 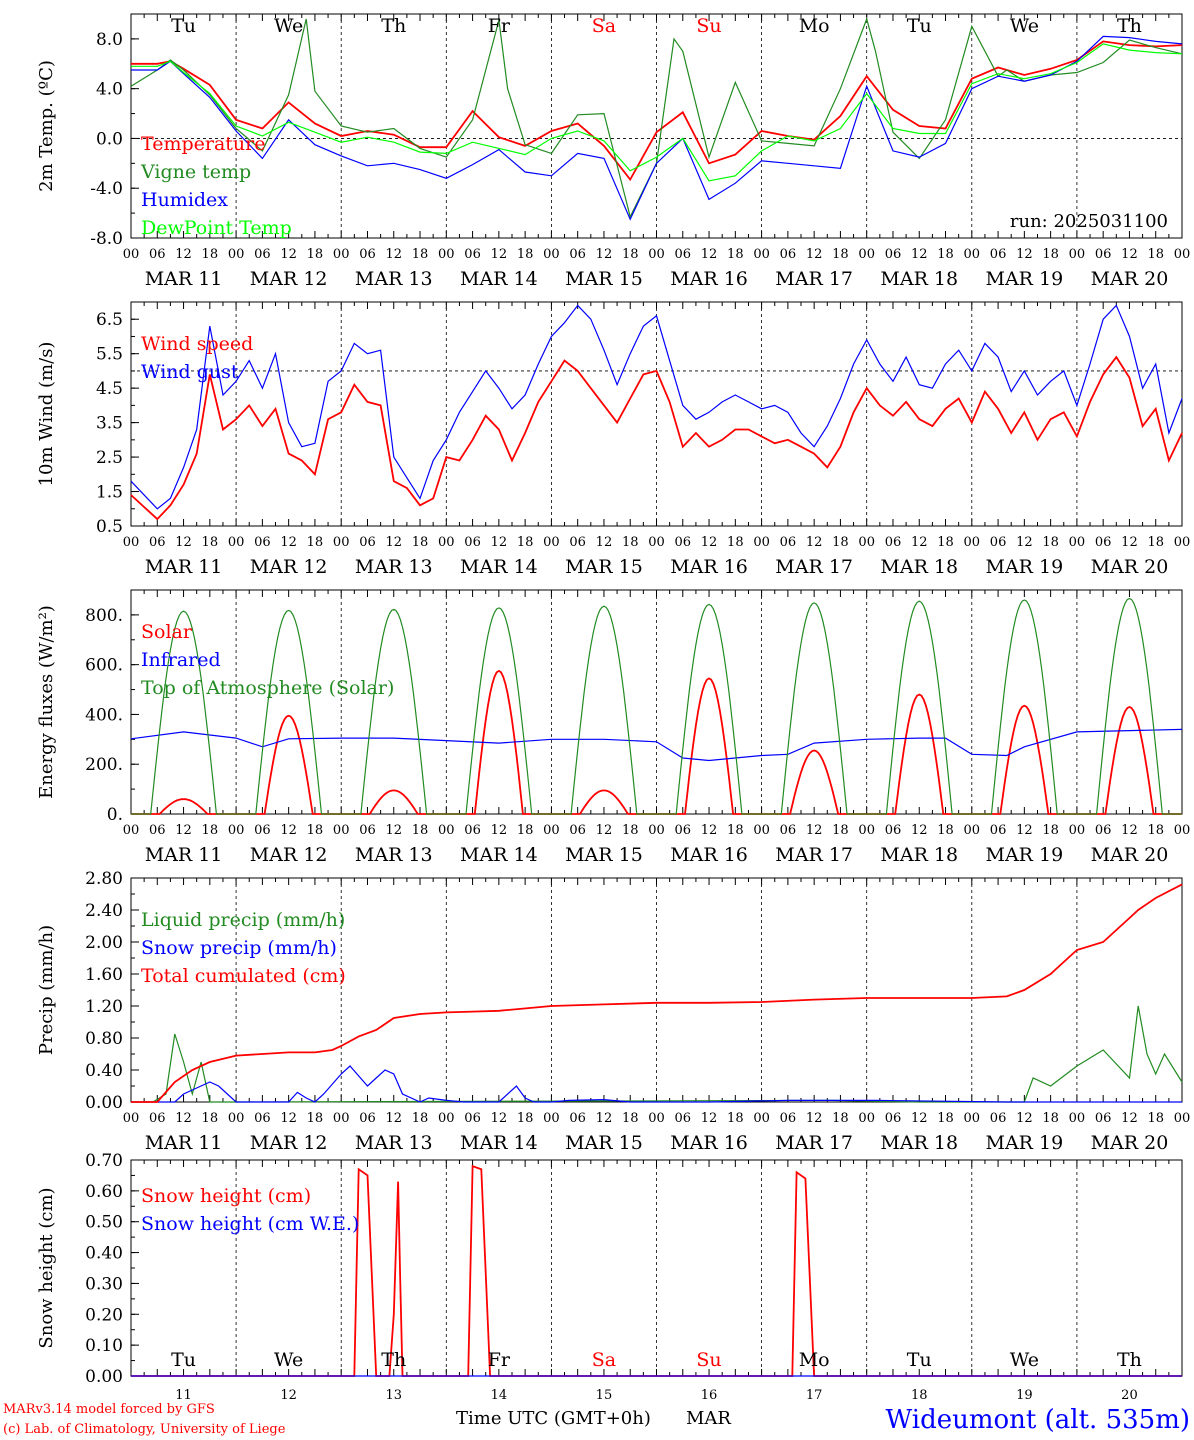 I want to click on day-number-label: 12, so click(x=288, y=1395).